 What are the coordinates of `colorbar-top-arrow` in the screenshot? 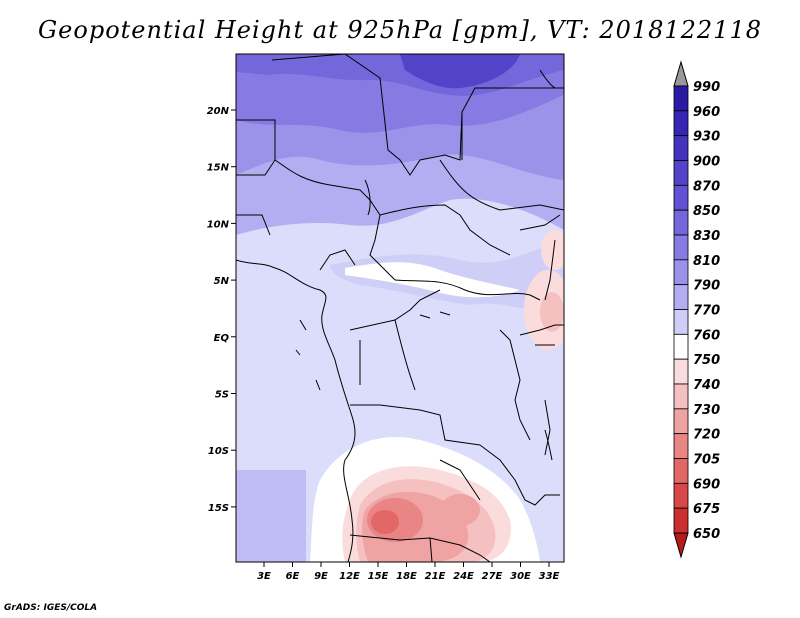 It's located at (681, 73).